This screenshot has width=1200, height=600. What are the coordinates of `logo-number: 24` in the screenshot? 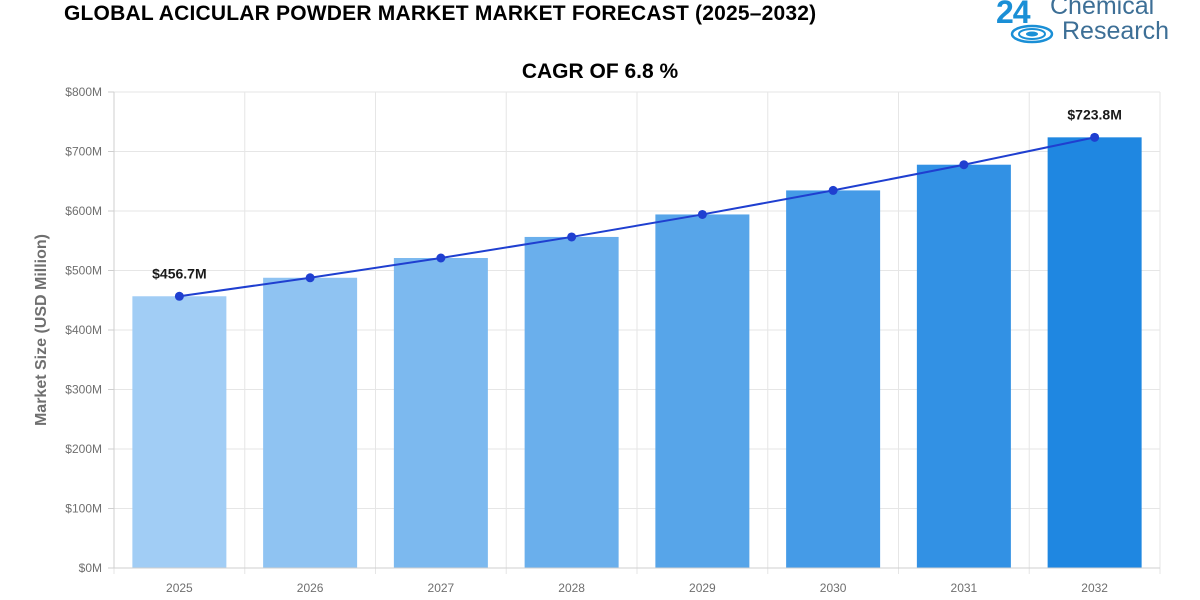 It's located at (1013, 15).